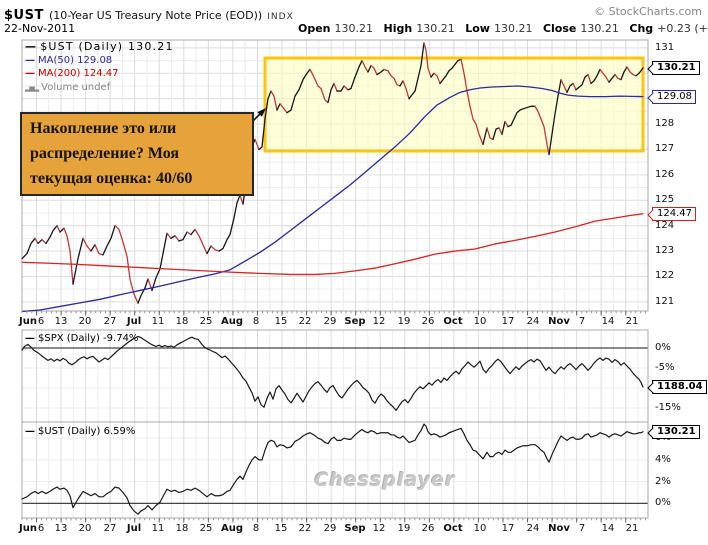  Describe the element at coordinates (665, 124) in the screenshot. I see `y-axis-label: 128` at that location.